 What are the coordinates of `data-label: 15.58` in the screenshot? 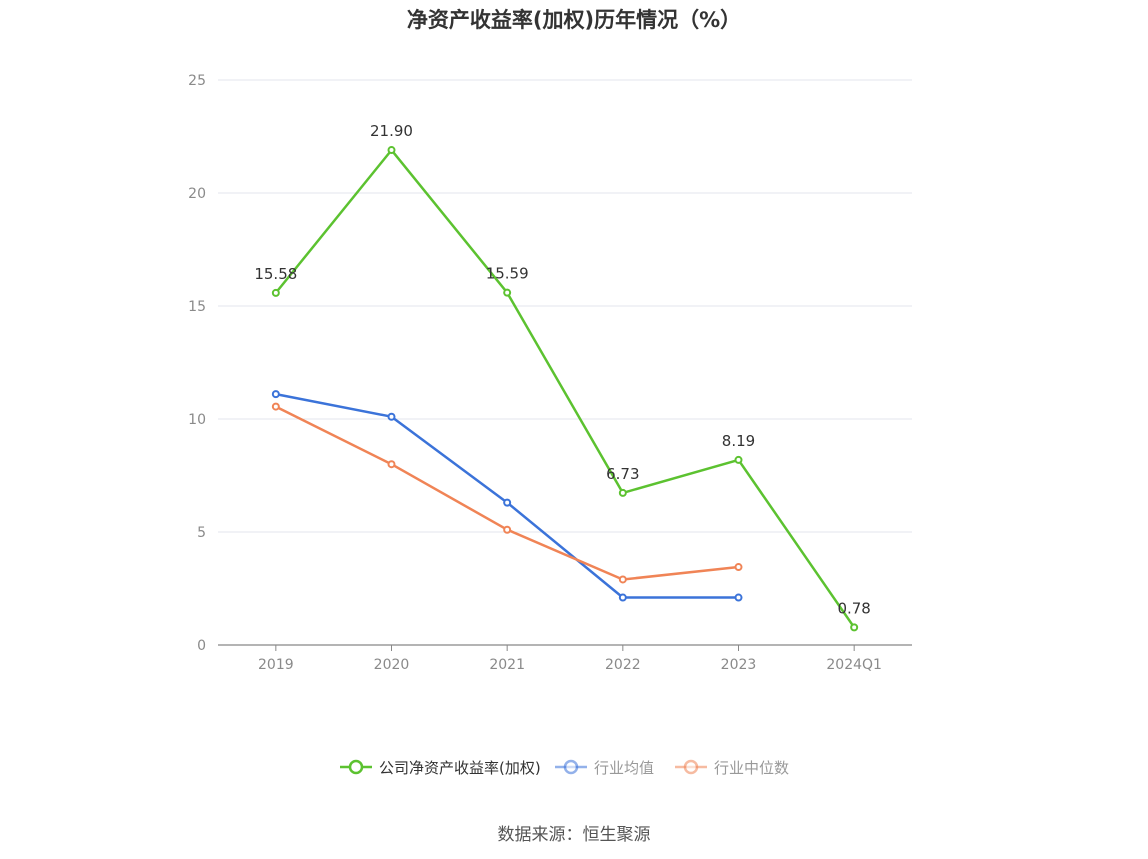 It's located at (275, 274).